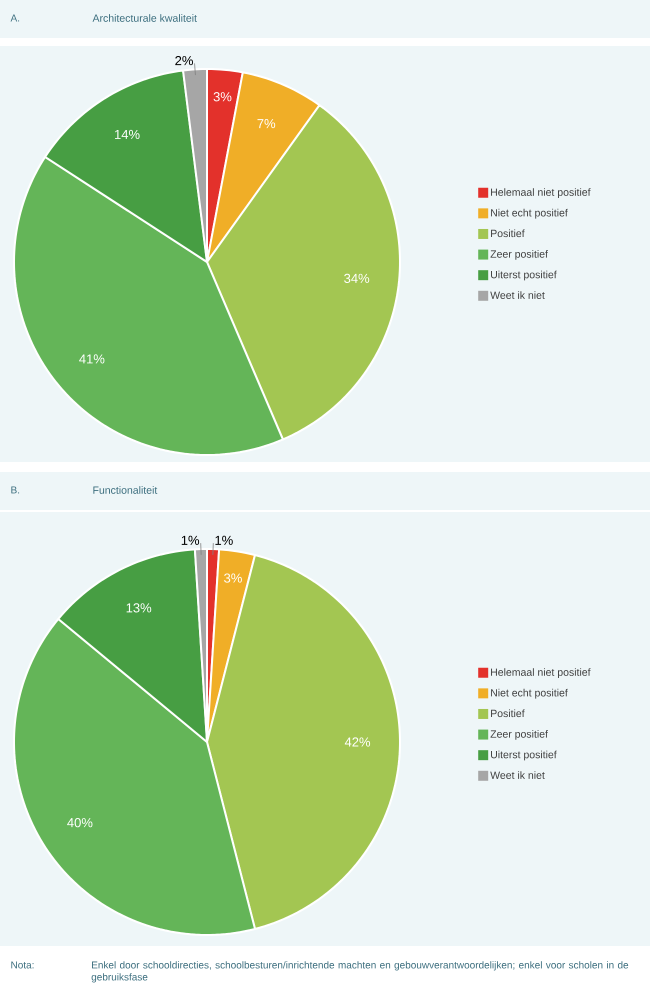 The image size is (650, 996). Describe the element at coordinates (357, 742) in the screenshot. I see `data-label: 42%` at that location.